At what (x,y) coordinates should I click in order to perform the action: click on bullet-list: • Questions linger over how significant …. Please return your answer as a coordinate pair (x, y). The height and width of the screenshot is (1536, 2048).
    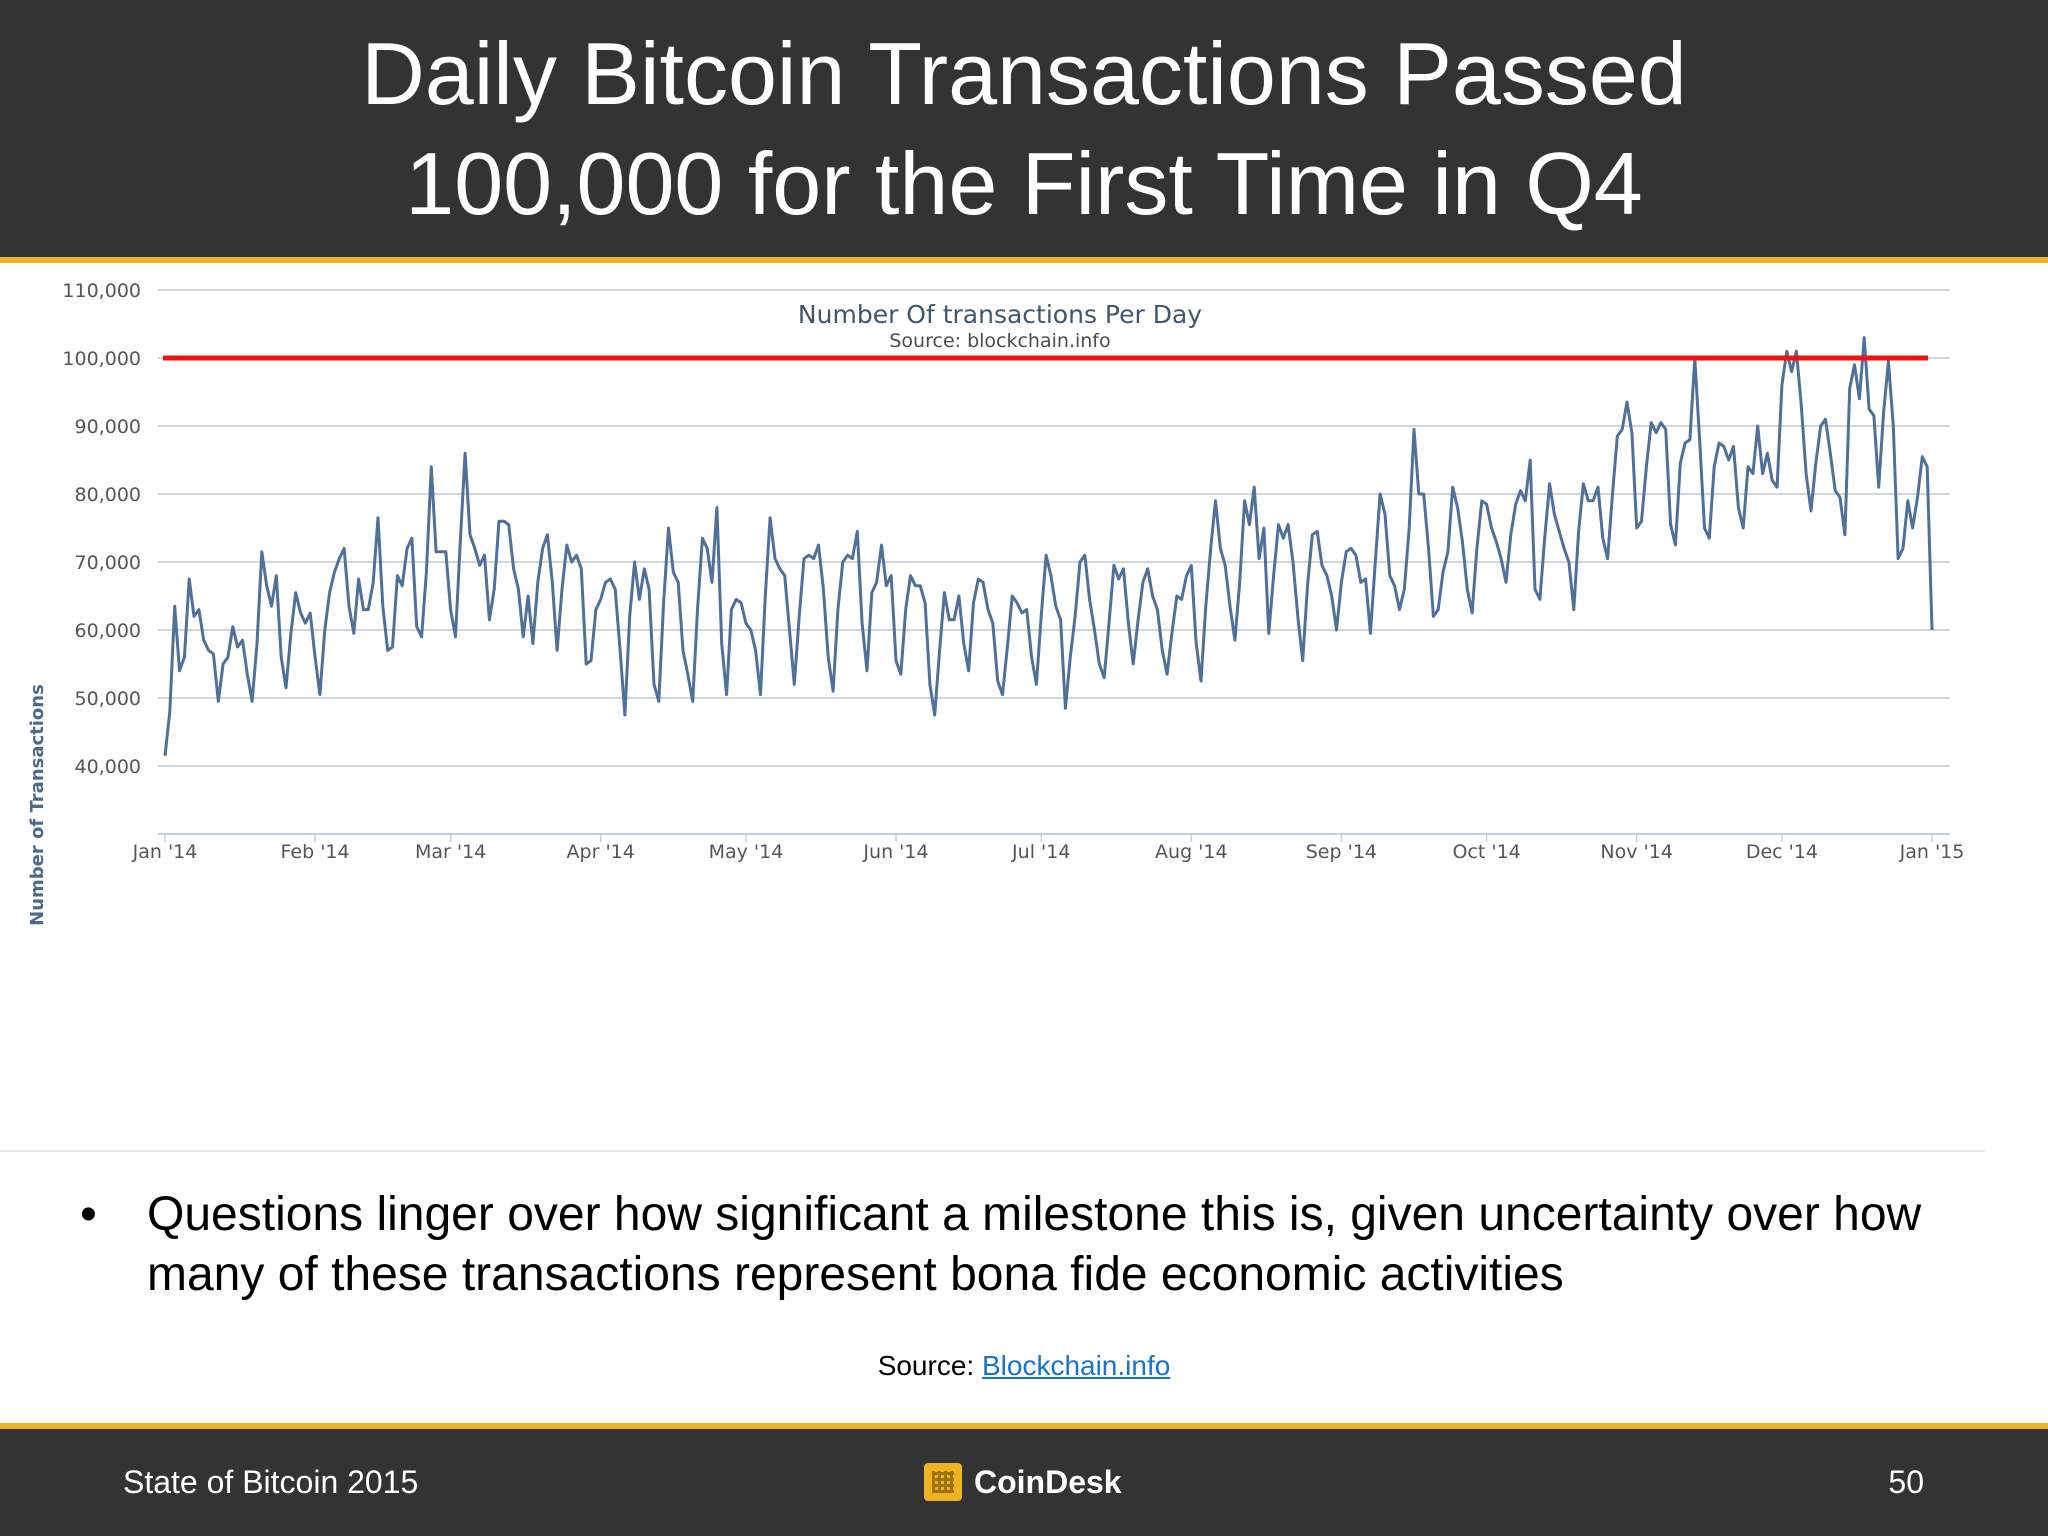
    Looking at the image, I should click on (1030, 1245).